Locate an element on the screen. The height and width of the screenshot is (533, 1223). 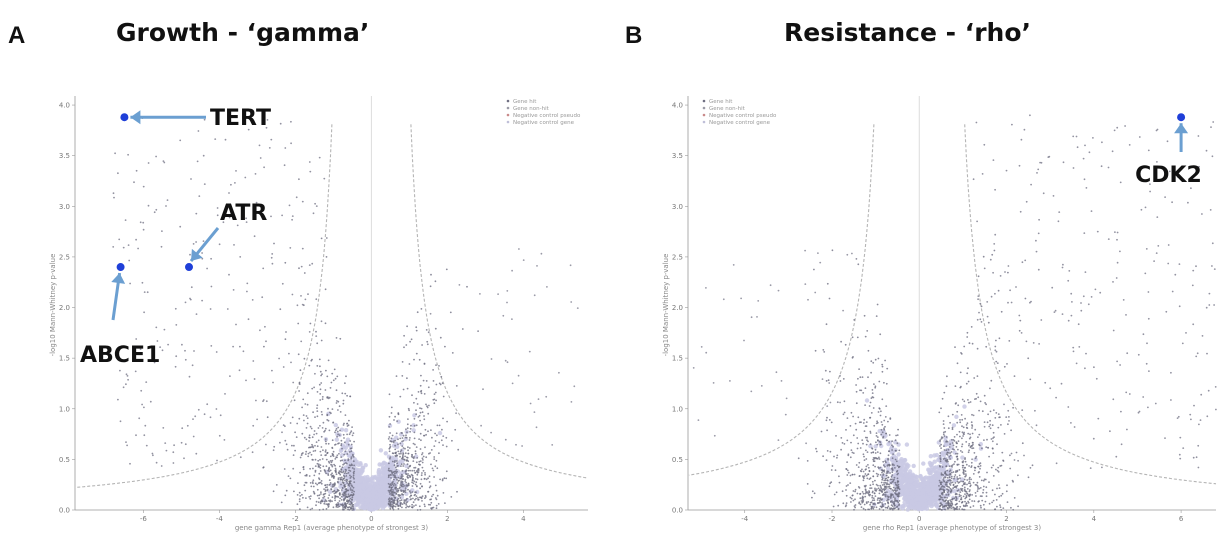
y-tick-label: 3.5 is located at coordinates (64, 156).